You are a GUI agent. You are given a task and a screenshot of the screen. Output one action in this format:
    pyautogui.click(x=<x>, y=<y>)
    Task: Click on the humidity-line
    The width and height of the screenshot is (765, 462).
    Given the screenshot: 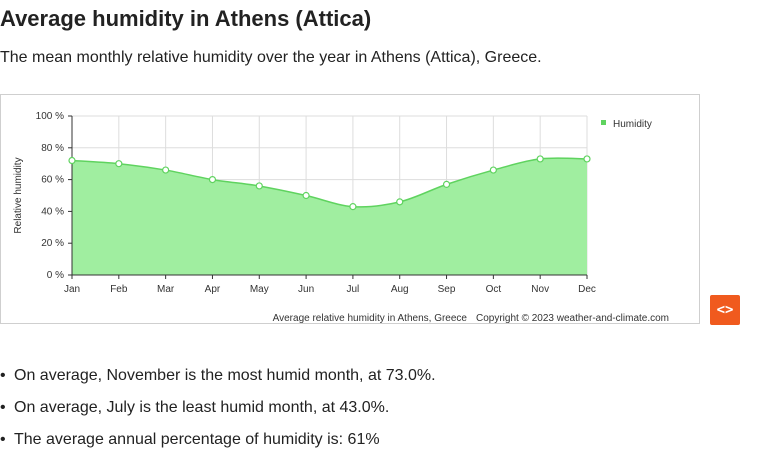 What is the action you would take?
    pyautogui.click(x=329, y=182)
    